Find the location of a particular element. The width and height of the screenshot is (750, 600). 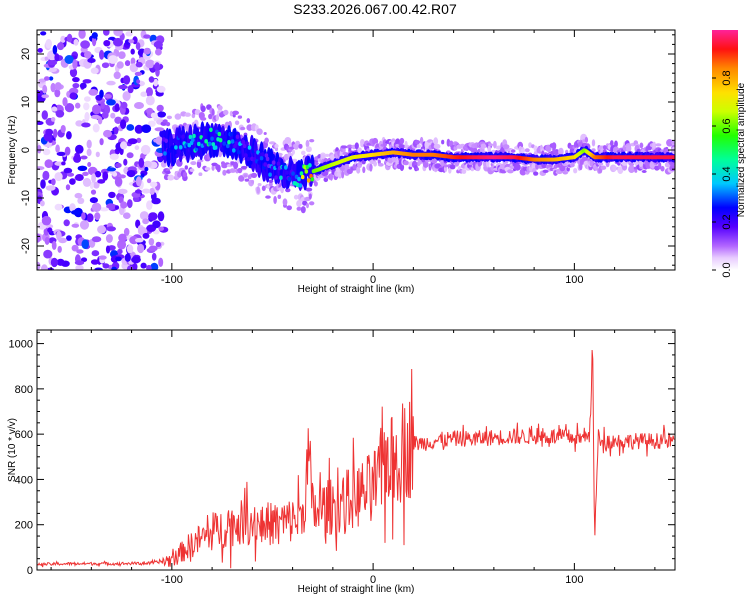

y-tick-label: 20 is located at coordinates (26, 54).